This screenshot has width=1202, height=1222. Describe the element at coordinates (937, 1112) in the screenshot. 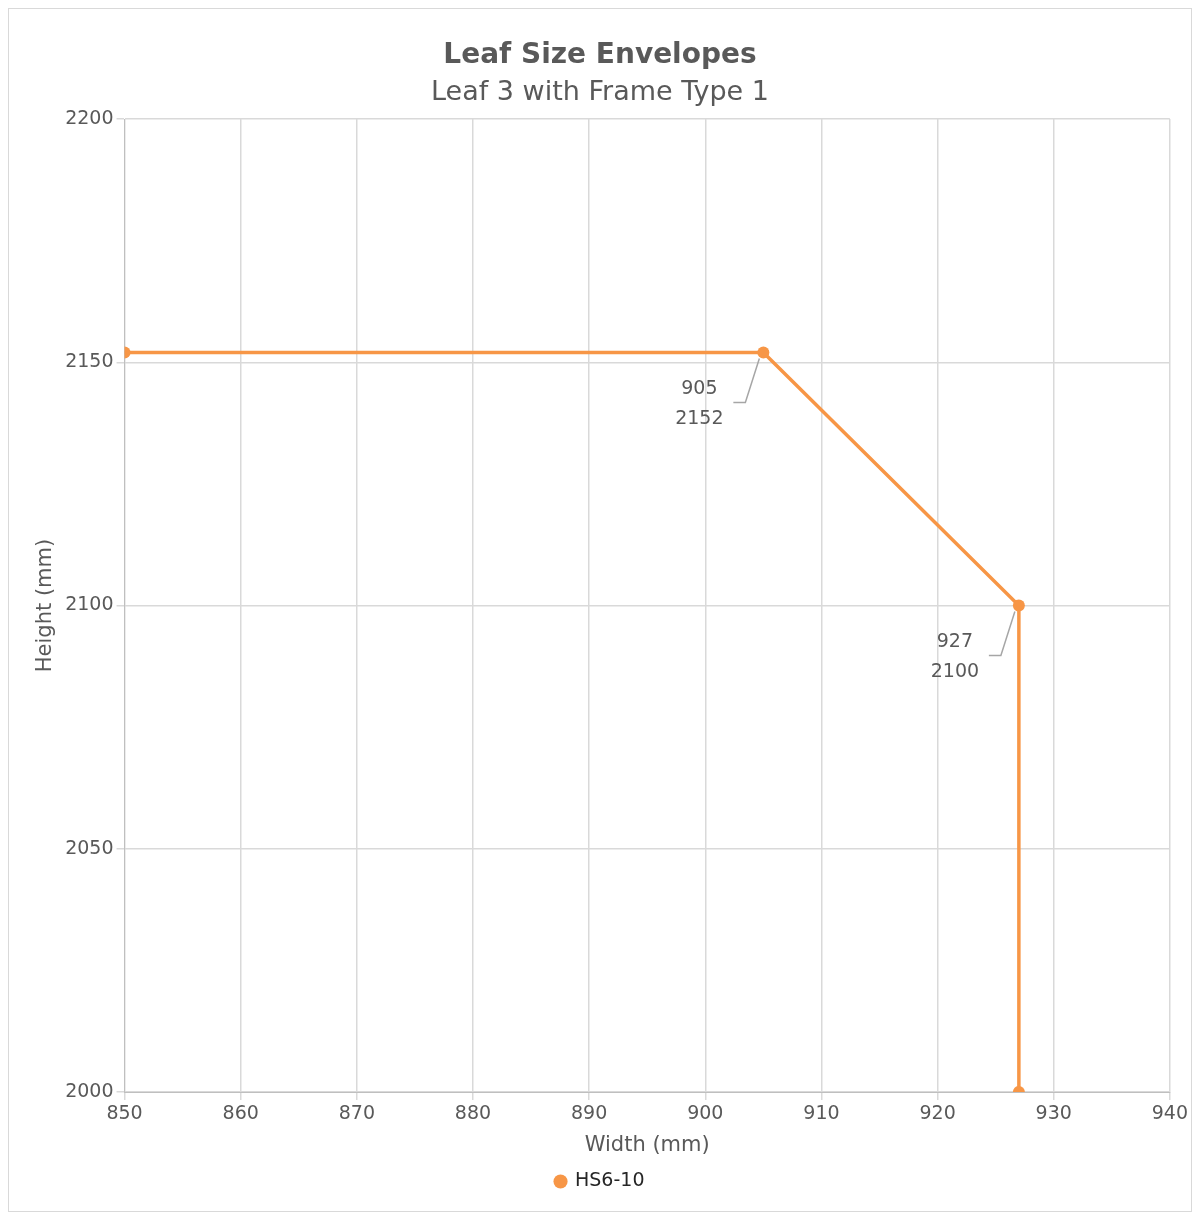

I see `x-tick-label: 920` at that location.